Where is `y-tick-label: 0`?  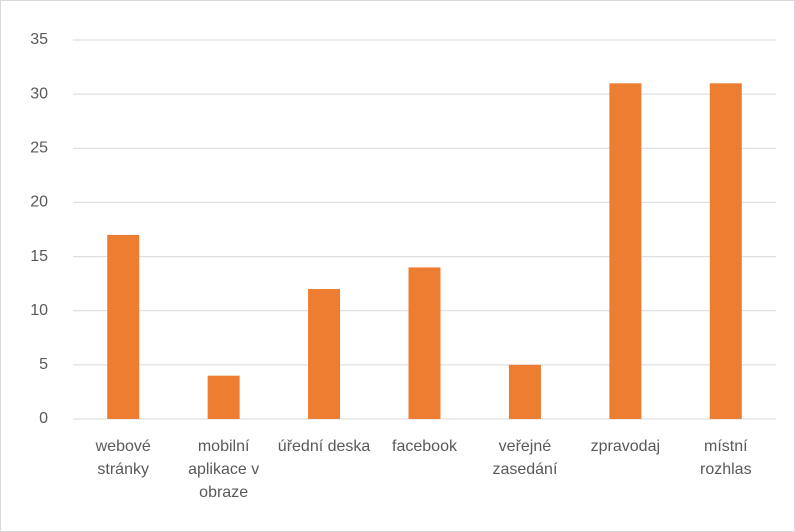 y-tick-label: 0 is located at coordinates (43, 418).